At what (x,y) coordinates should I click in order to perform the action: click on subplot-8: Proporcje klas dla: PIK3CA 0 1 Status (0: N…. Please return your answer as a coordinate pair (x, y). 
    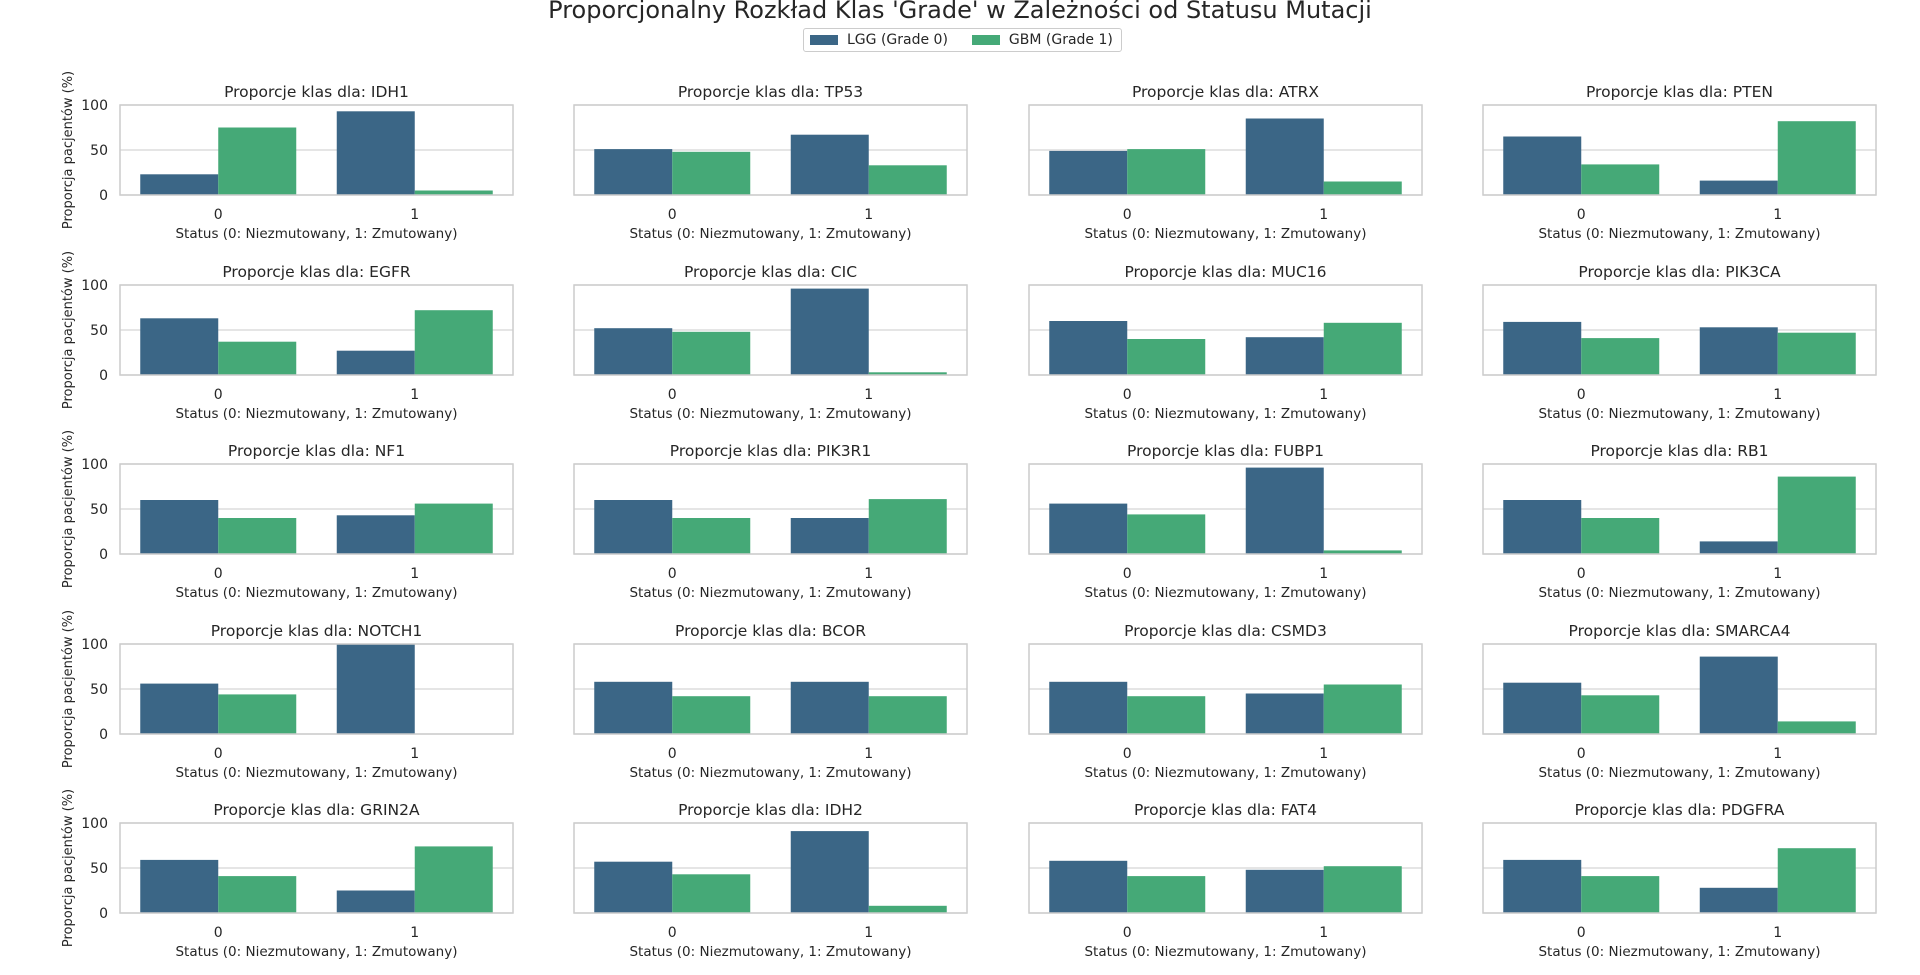
    Looking at the image, I should click on (1679, 342).